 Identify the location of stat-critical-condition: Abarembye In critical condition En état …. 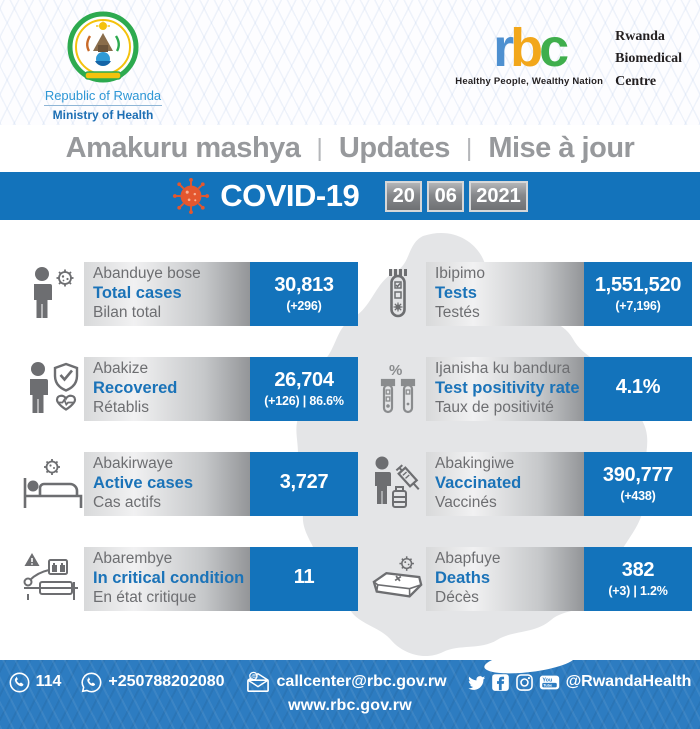
(190, 578).